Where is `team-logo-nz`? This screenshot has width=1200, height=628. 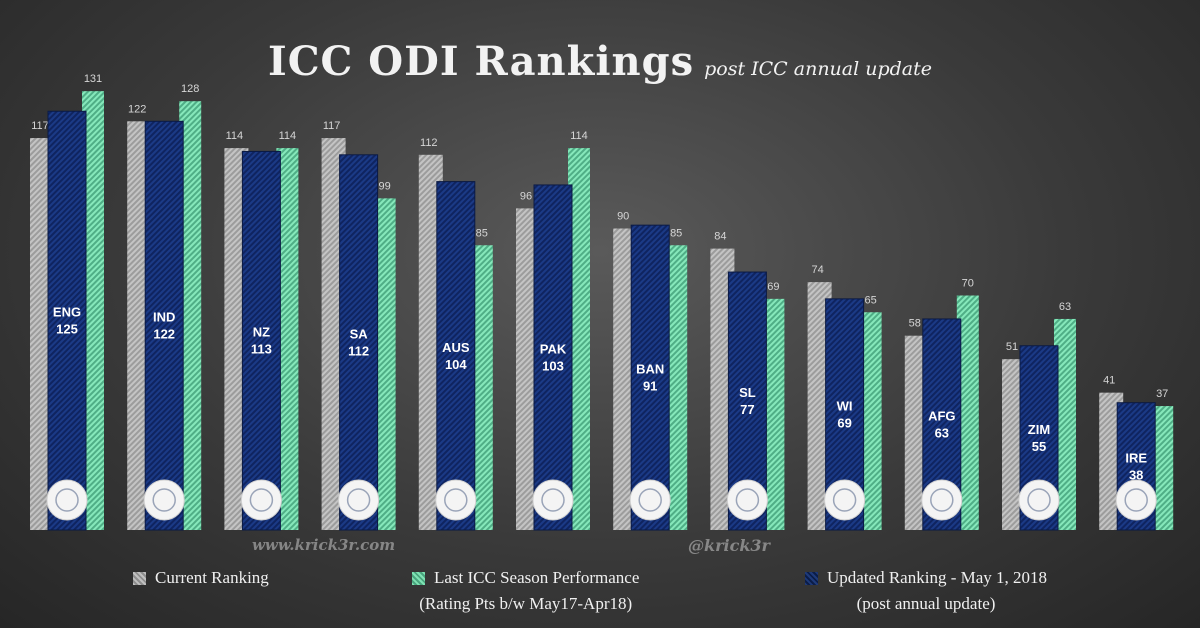
team-logo-nz is located at coordinates (261, 500).